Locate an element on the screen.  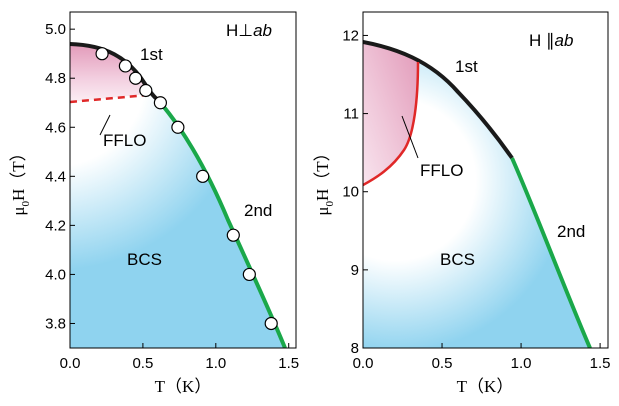
left-y-tick-label: 4.8 is located at coordinates (55, 78).